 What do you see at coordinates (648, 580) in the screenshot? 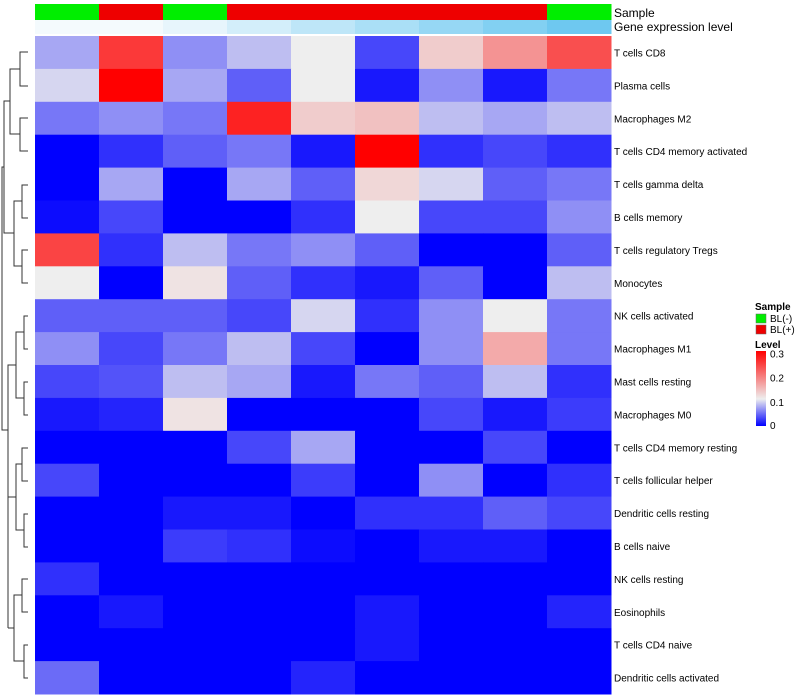
I see `row-label: NK cells resting` at bounding box center [648, 580].